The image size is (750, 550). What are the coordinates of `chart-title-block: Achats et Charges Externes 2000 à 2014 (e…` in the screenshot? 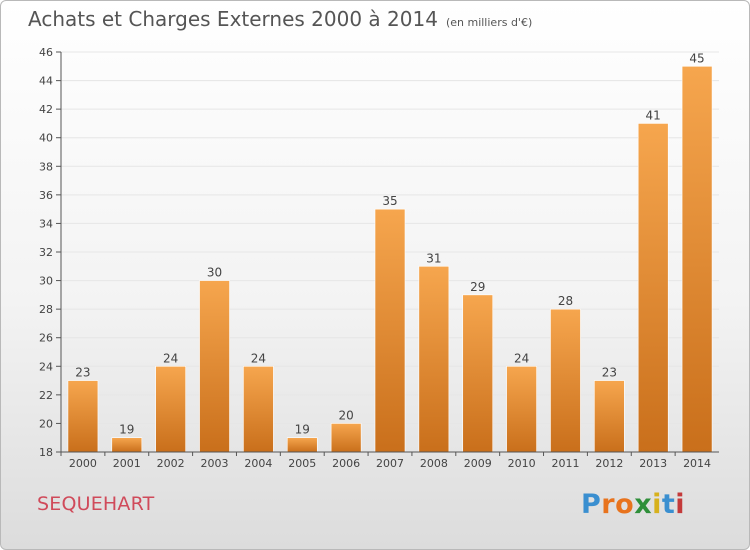 It's located at (280, 19).